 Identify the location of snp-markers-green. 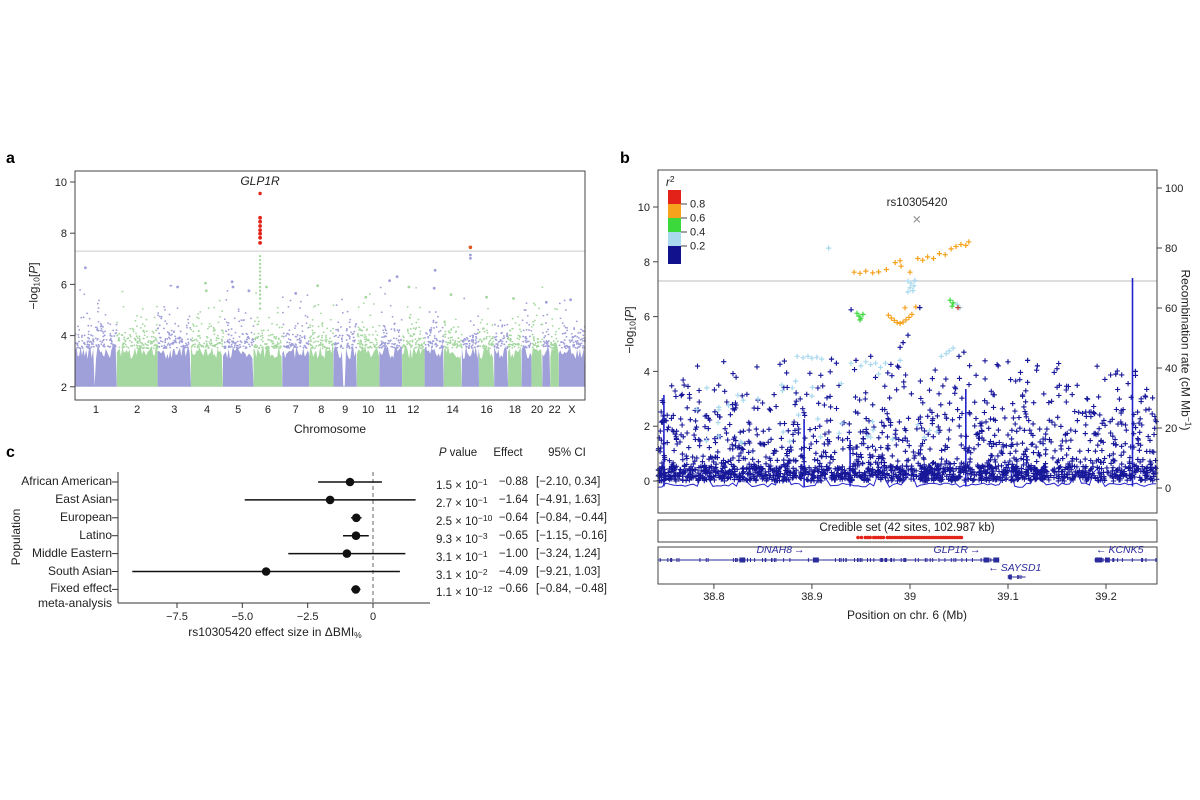
(905, 310).